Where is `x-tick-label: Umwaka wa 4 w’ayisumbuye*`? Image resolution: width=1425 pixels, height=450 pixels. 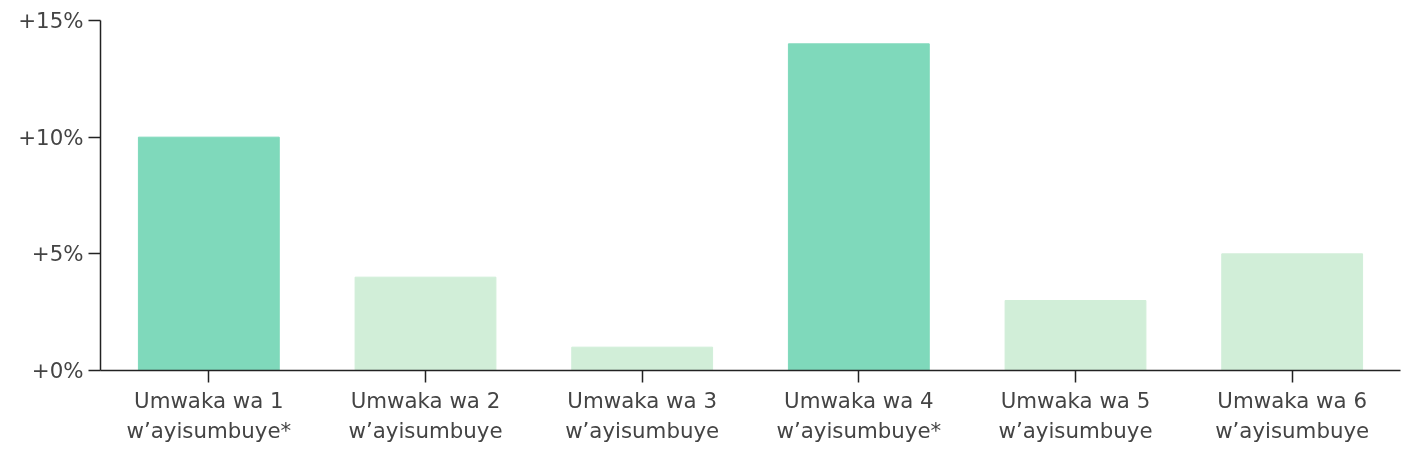 x-tick-label: Umwaka wa 4 w’ayisumbuye* is located at coordinates (859, 415).